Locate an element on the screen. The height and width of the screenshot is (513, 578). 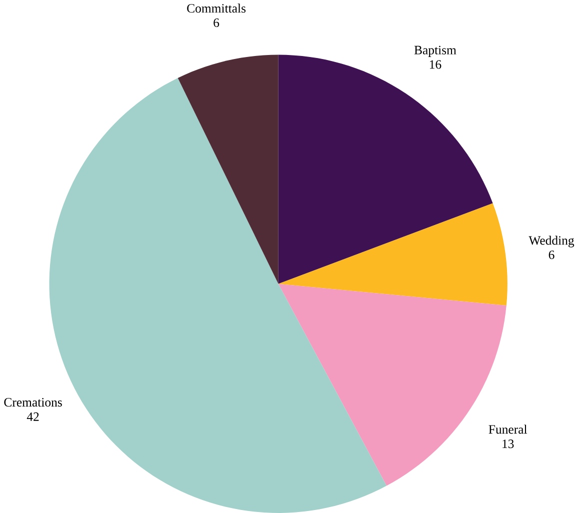
data-label: 42 is located at coordinates (32, 416).